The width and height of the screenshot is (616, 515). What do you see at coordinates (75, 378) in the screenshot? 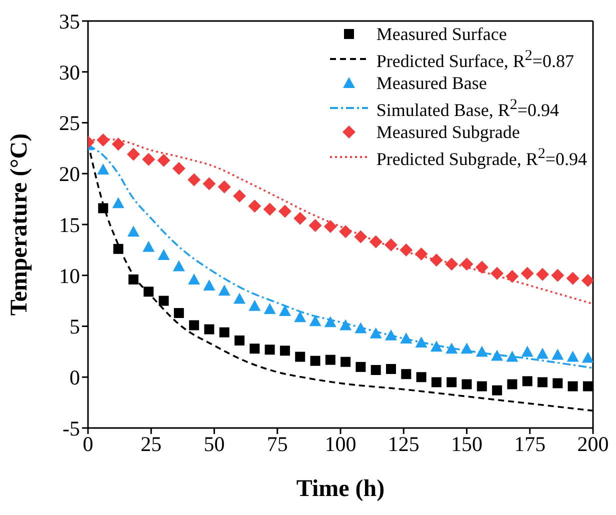
I see `y-tick-label: 0` at bounding box center [75, 378].